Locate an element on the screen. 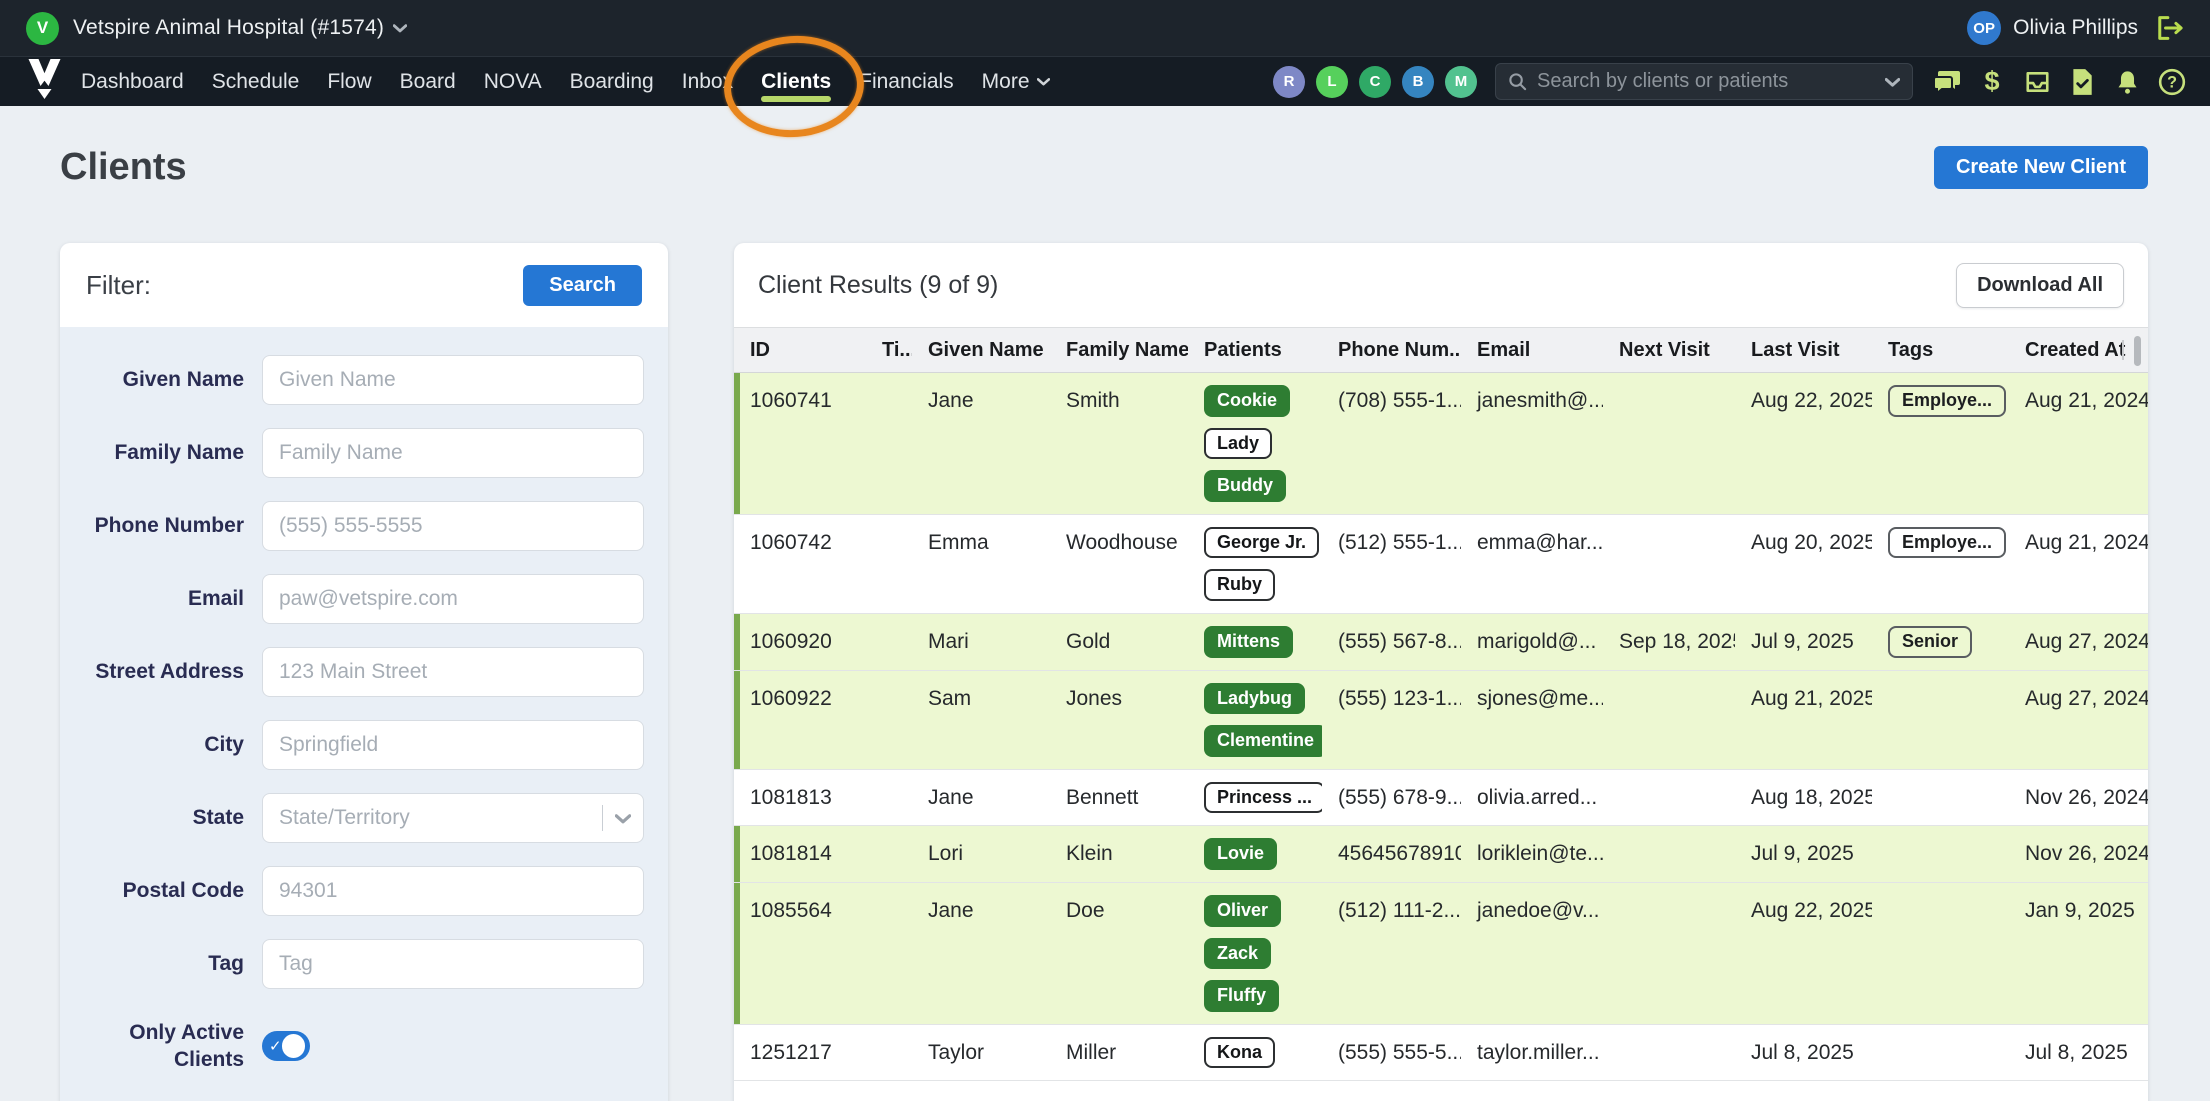 This screenshot has height=1101, width=2210. nav-item-label: Schedule is located at coordinates (255, 81).